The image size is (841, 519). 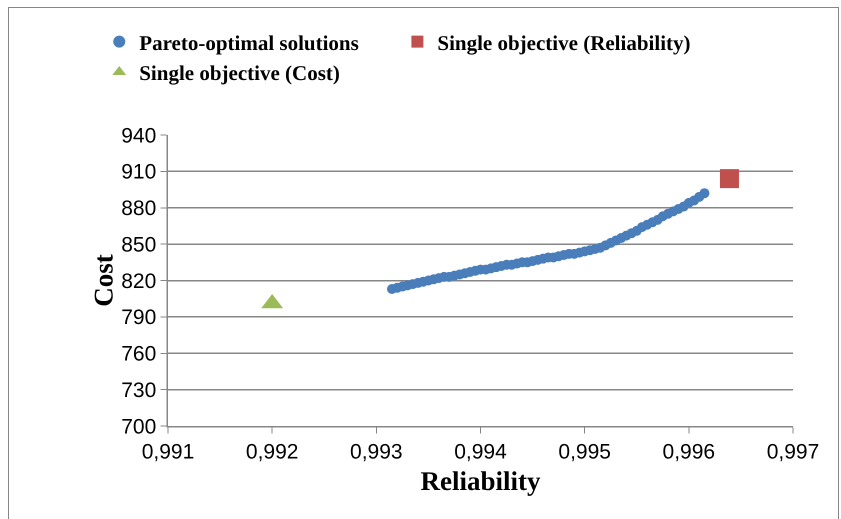 I want to click on y-tick-label: 730, so click(x=138, y=390).